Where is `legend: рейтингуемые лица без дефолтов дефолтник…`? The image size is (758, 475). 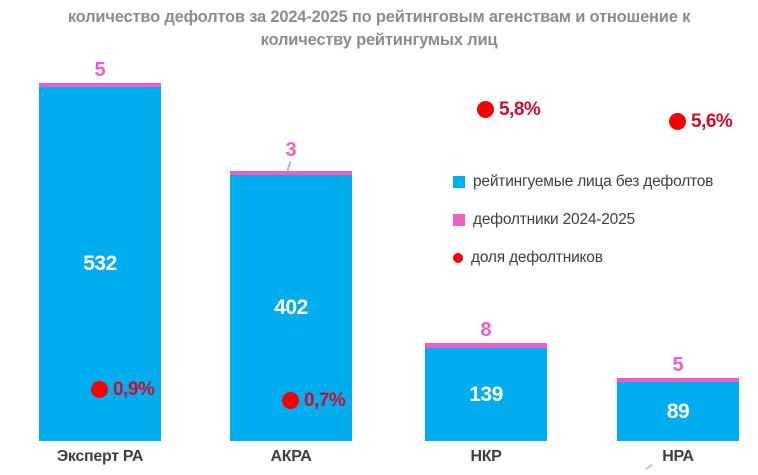
legend: рейтингуемые лица без дефолтов дефолтник… is located at coordinates (583, 220).